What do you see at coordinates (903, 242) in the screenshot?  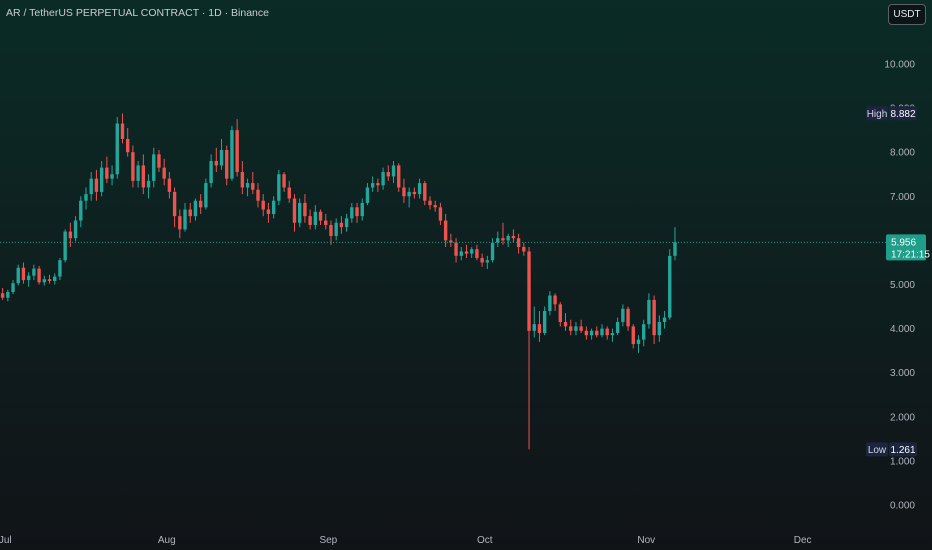 I see `last-price-value: 5.956` at bounding box center [903, 242].